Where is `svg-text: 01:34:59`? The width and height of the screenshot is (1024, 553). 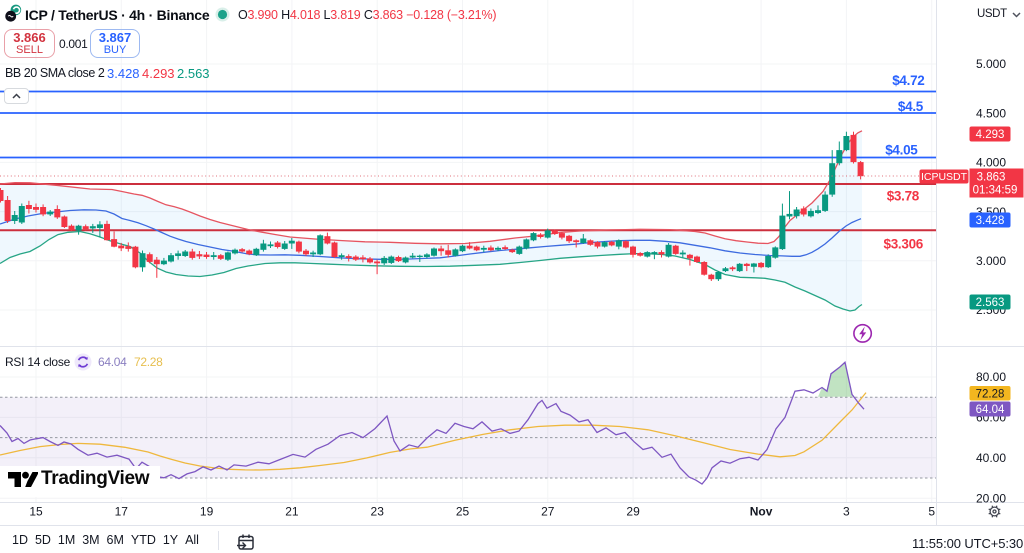 svg-text: 01:34:59 is located at coordinates (995, 191).